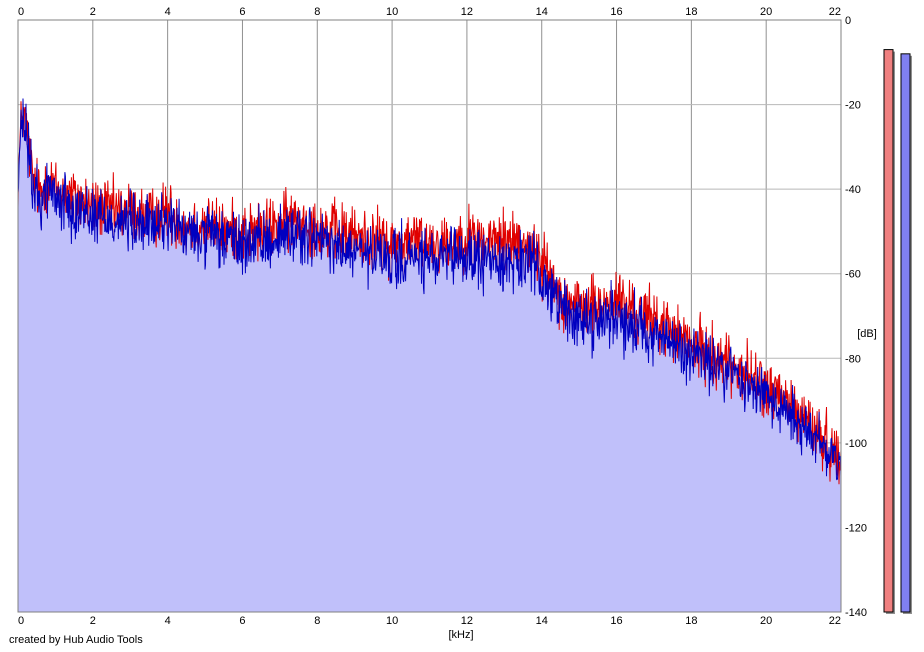  What do you see at coordinates (616, 12) in the screenshot?
I see `x-tick-label-top: 16` at bounding box center [616, 12].